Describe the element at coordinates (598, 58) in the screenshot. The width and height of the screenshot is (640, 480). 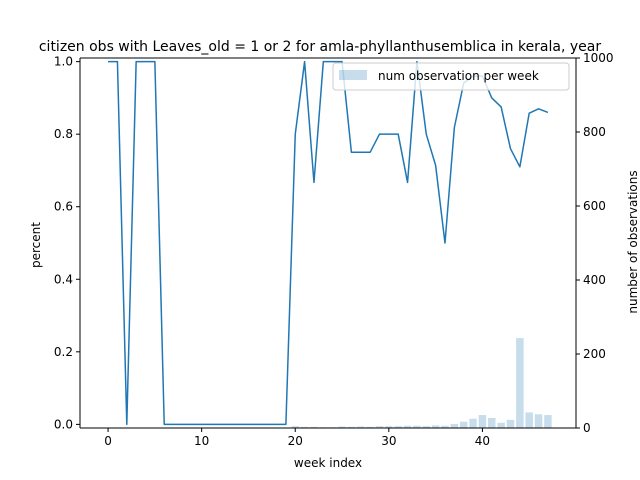
I see `y-tick-label-right: 1000` at that location.